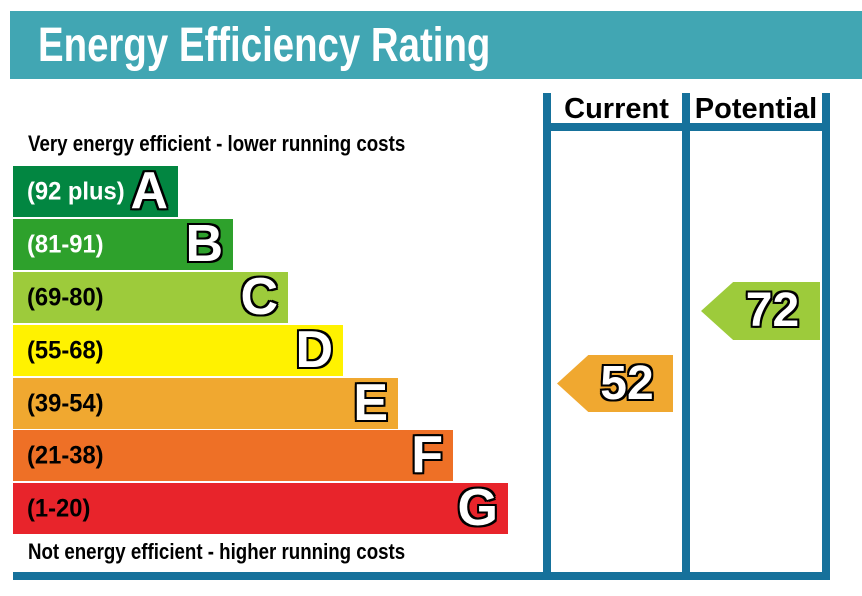 This screenshot has width=862, height=596. Describe the element at coordinates (826, 336) in the screenshot. I see `potential-column-right-border` at that location.